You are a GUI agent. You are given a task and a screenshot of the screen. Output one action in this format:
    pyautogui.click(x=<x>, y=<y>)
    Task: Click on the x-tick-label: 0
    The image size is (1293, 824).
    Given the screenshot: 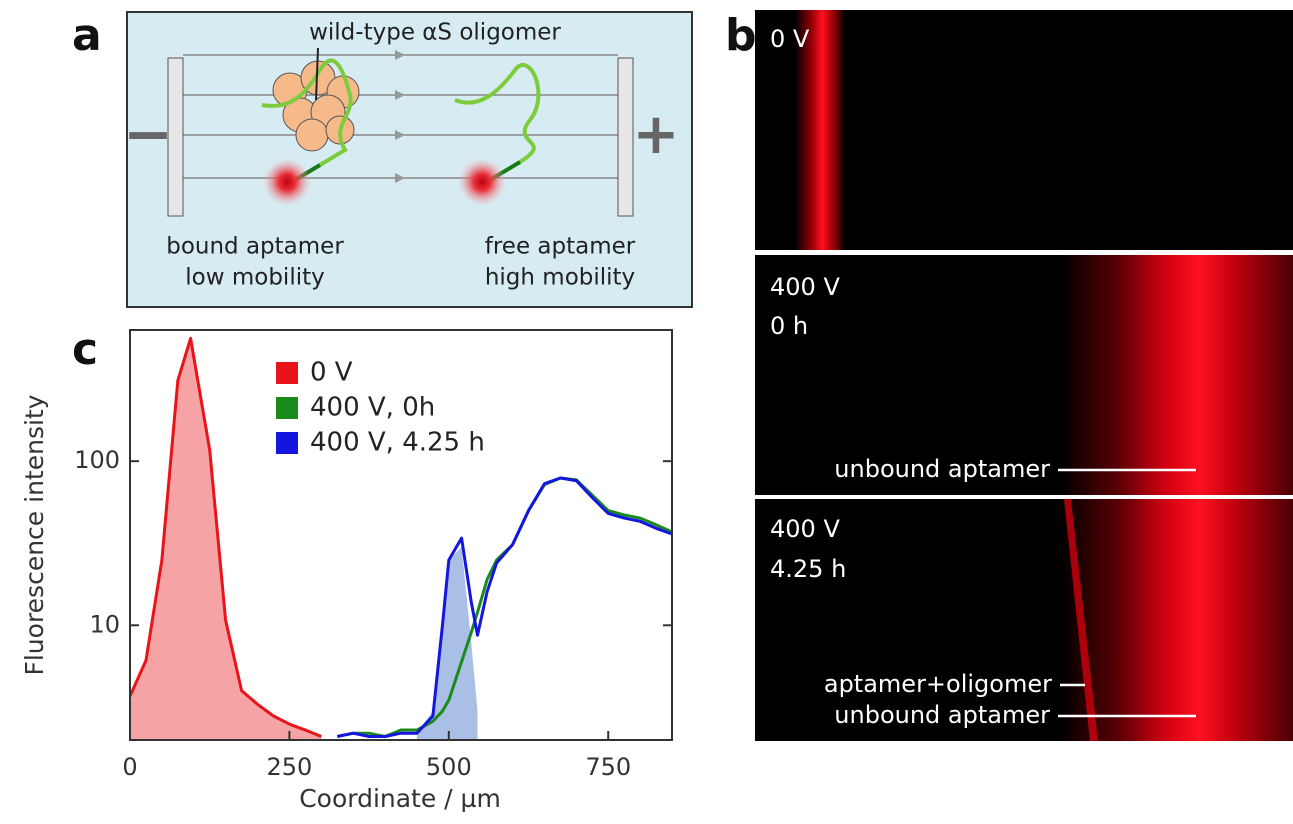 What is the action you would take?
    pyautogui.click(x=129, y=767)
    